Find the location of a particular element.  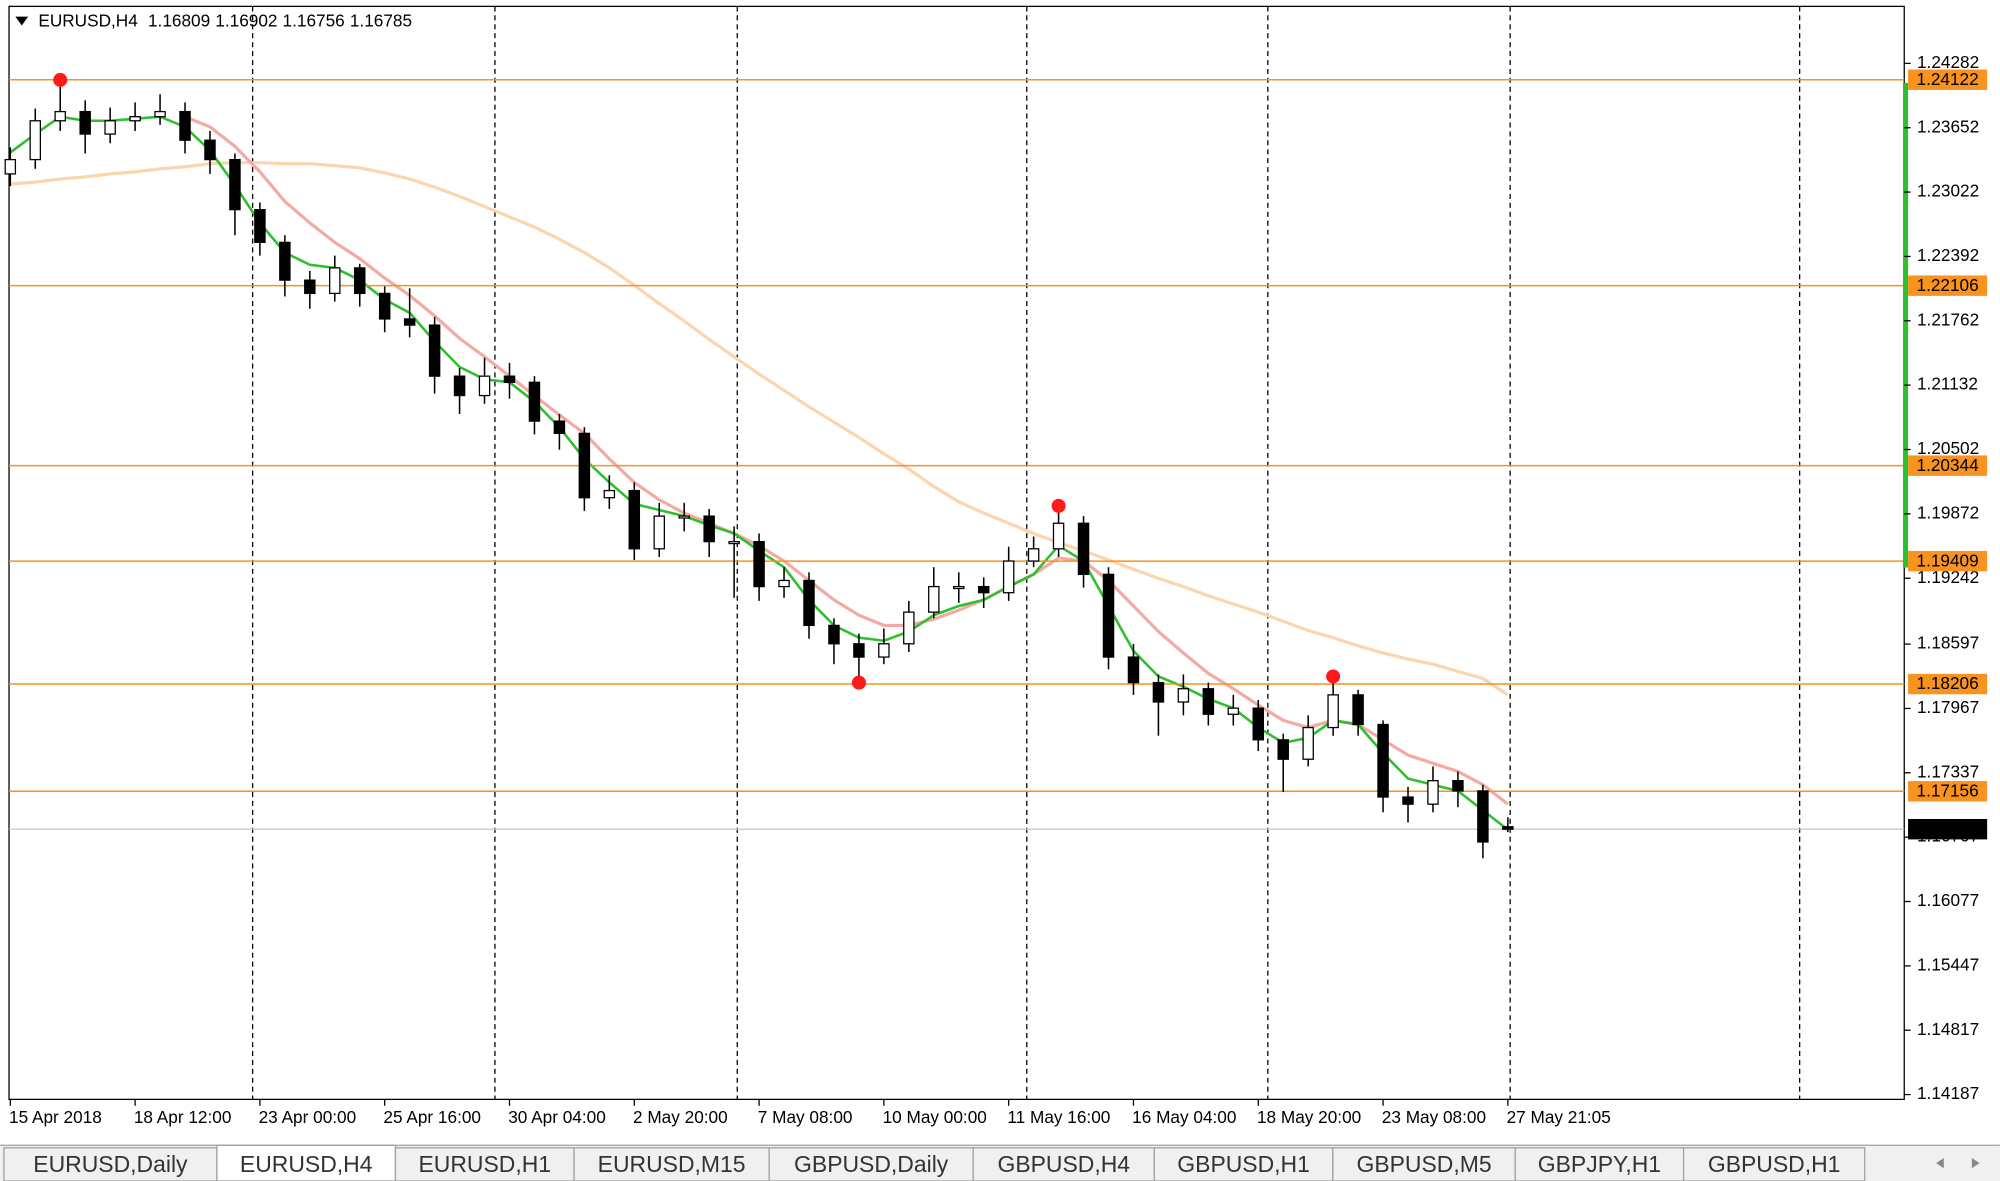

x-tick-label: 15 Apr 2018 is located at coordinates (55, 1117).